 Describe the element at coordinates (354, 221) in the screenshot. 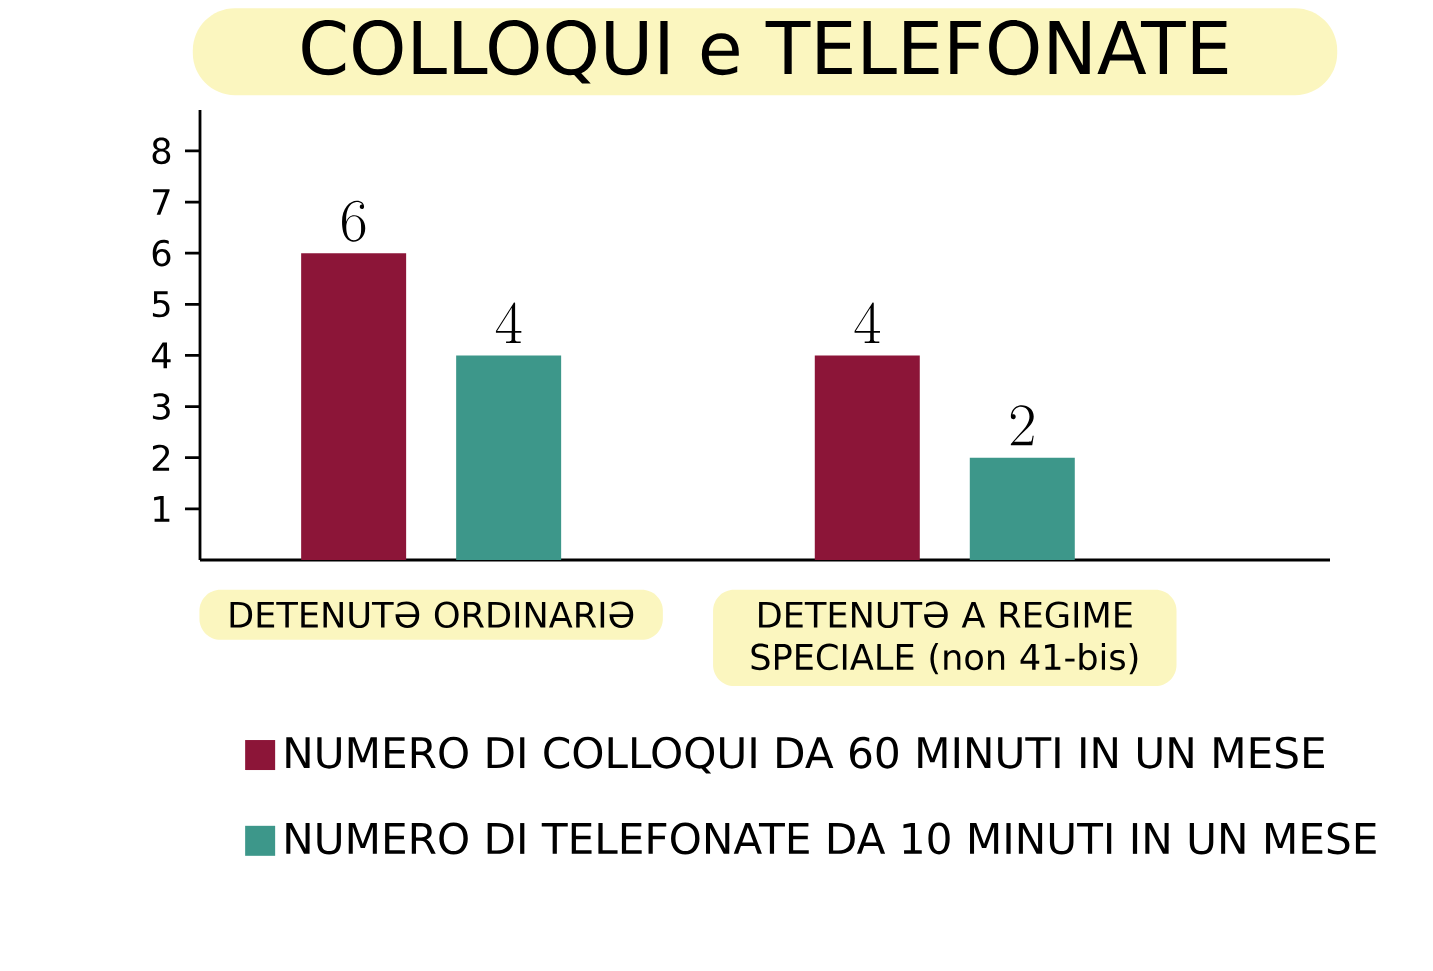

I see `data-label: 6` at that location.